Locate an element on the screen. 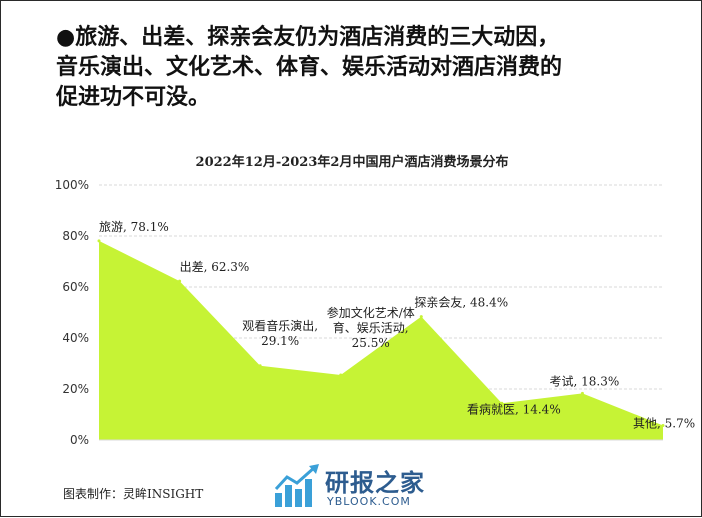 Image resolution: width=702 pixels, height=518 pixels. headline-line-2: 音乐演出、文化艺术、体育、娱乐活动对酒店消费的 is located at coordinates (309, 67).